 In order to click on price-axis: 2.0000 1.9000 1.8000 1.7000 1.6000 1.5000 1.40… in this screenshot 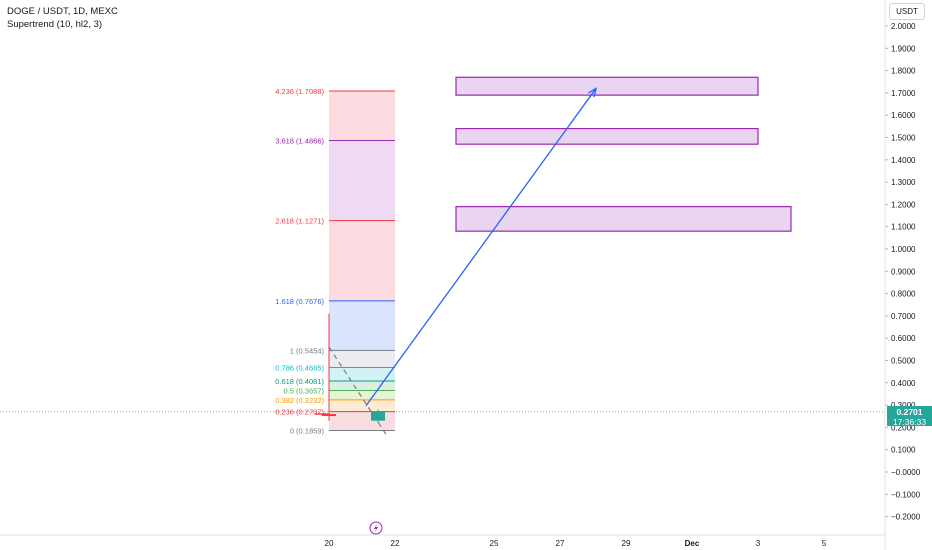, I will do `click(902, 275)`.